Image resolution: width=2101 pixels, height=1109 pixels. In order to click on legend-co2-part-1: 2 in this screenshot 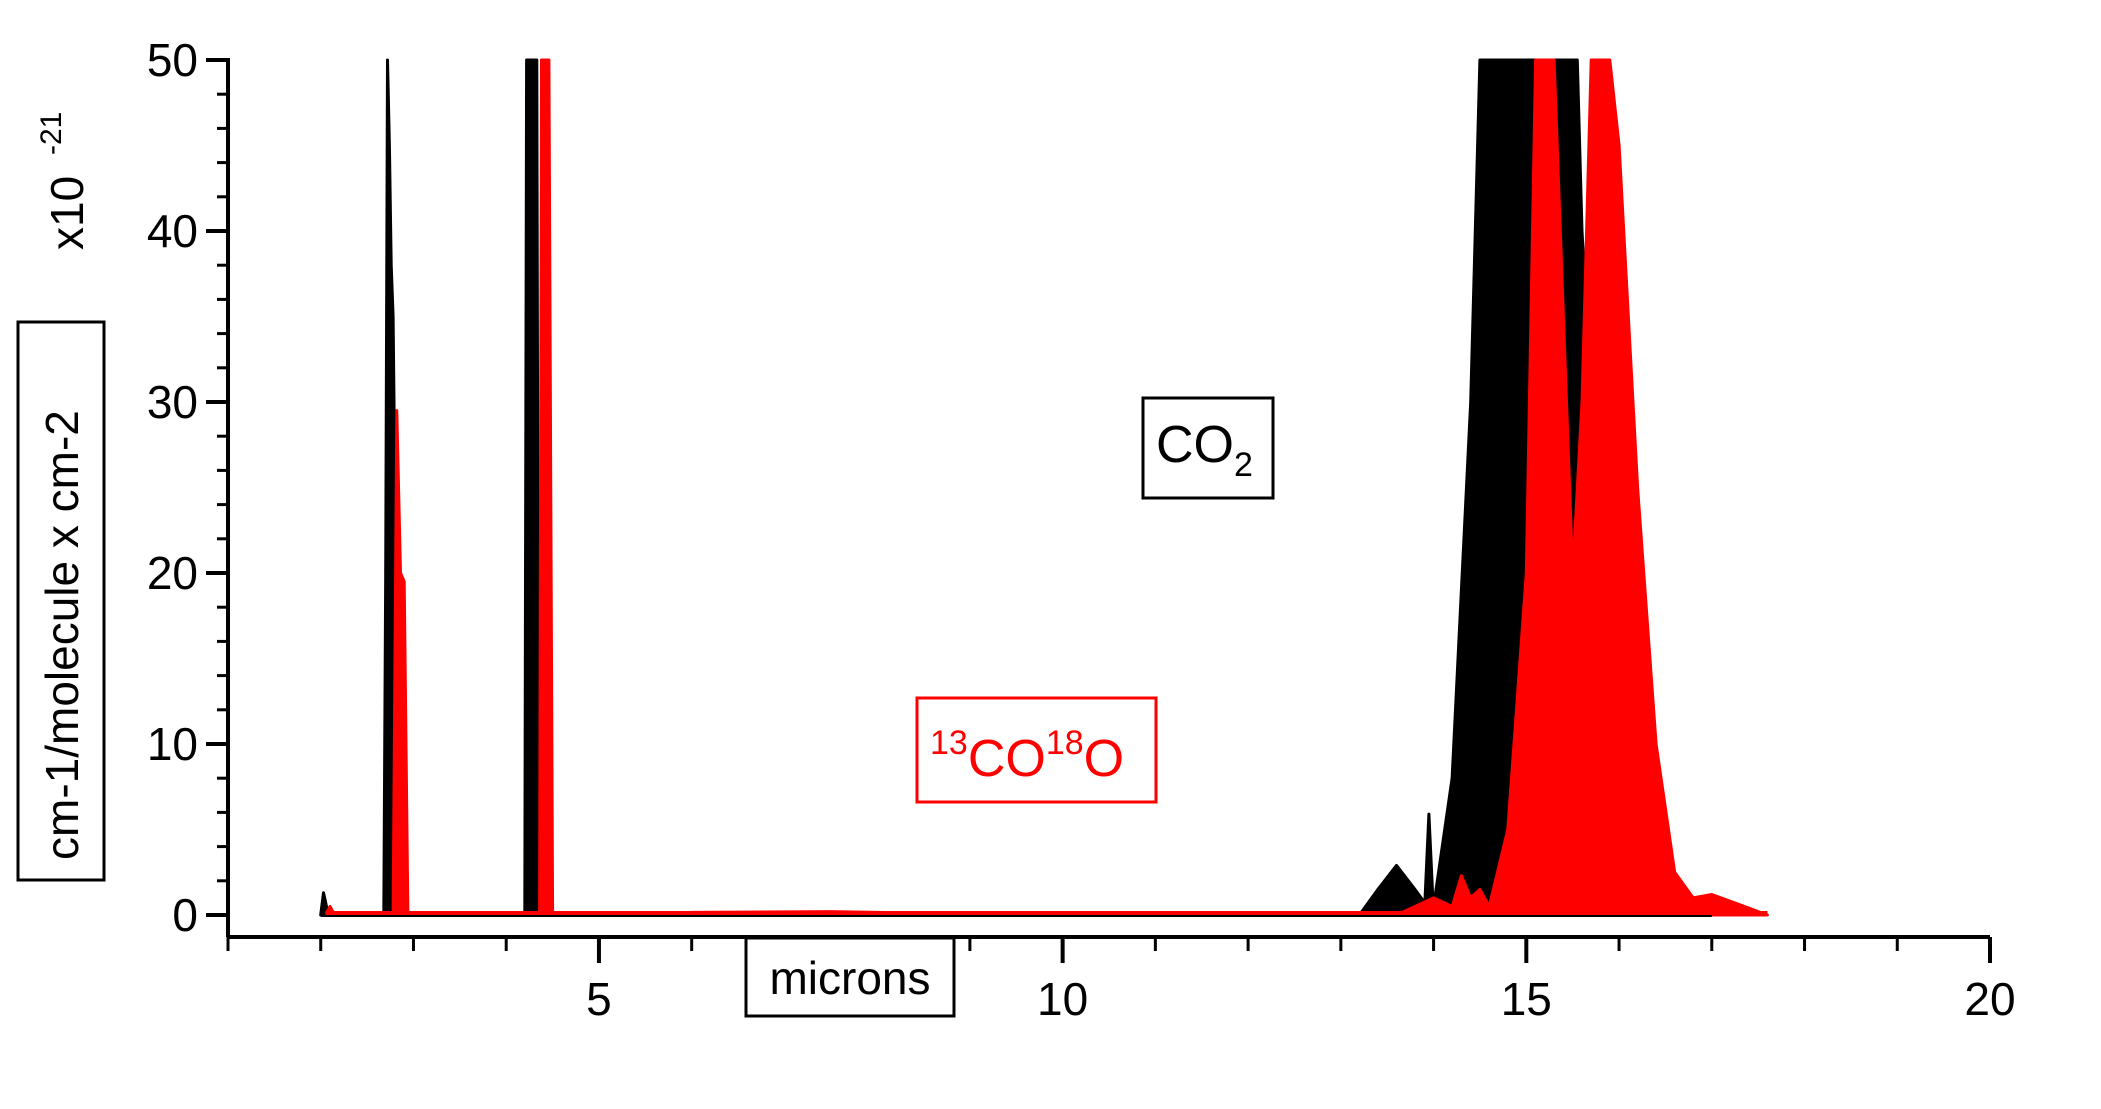, I will do `click(1243, 465)`.